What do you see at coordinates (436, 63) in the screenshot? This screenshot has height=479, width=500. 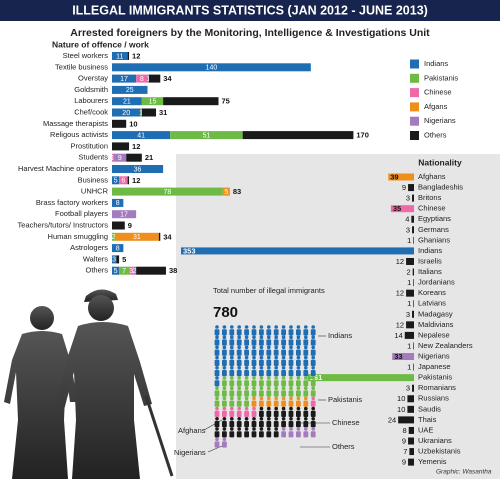 I see `legend-label: Indians` at bounding box center [436, 63].